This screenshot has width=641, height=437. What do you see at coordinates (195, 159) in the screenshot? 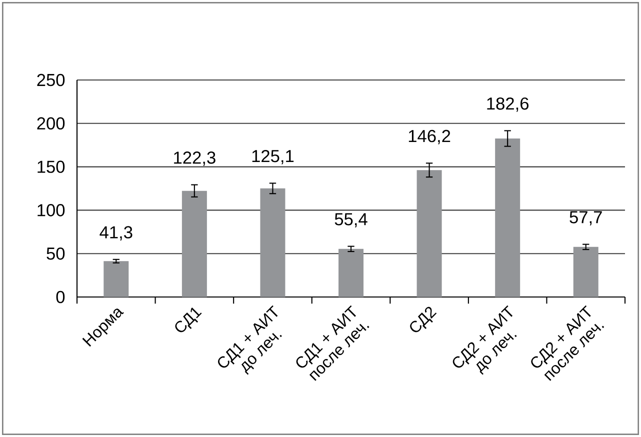
I see `data-label: 122,3` at bounding box center [195, 159].